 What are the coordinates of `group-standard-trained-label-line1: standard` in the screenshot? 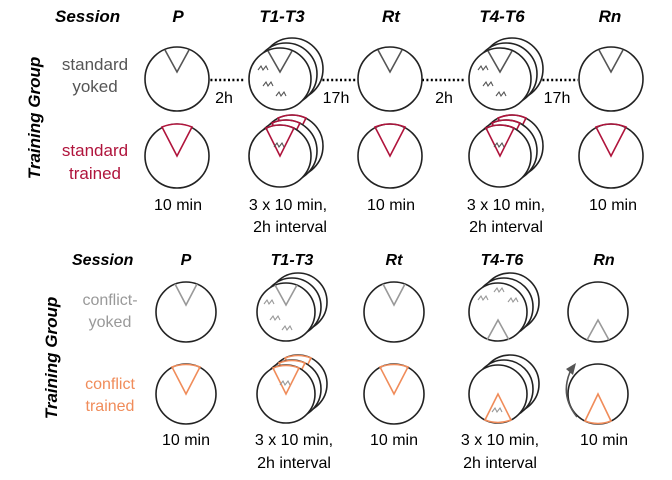 It's located at (95, 150).